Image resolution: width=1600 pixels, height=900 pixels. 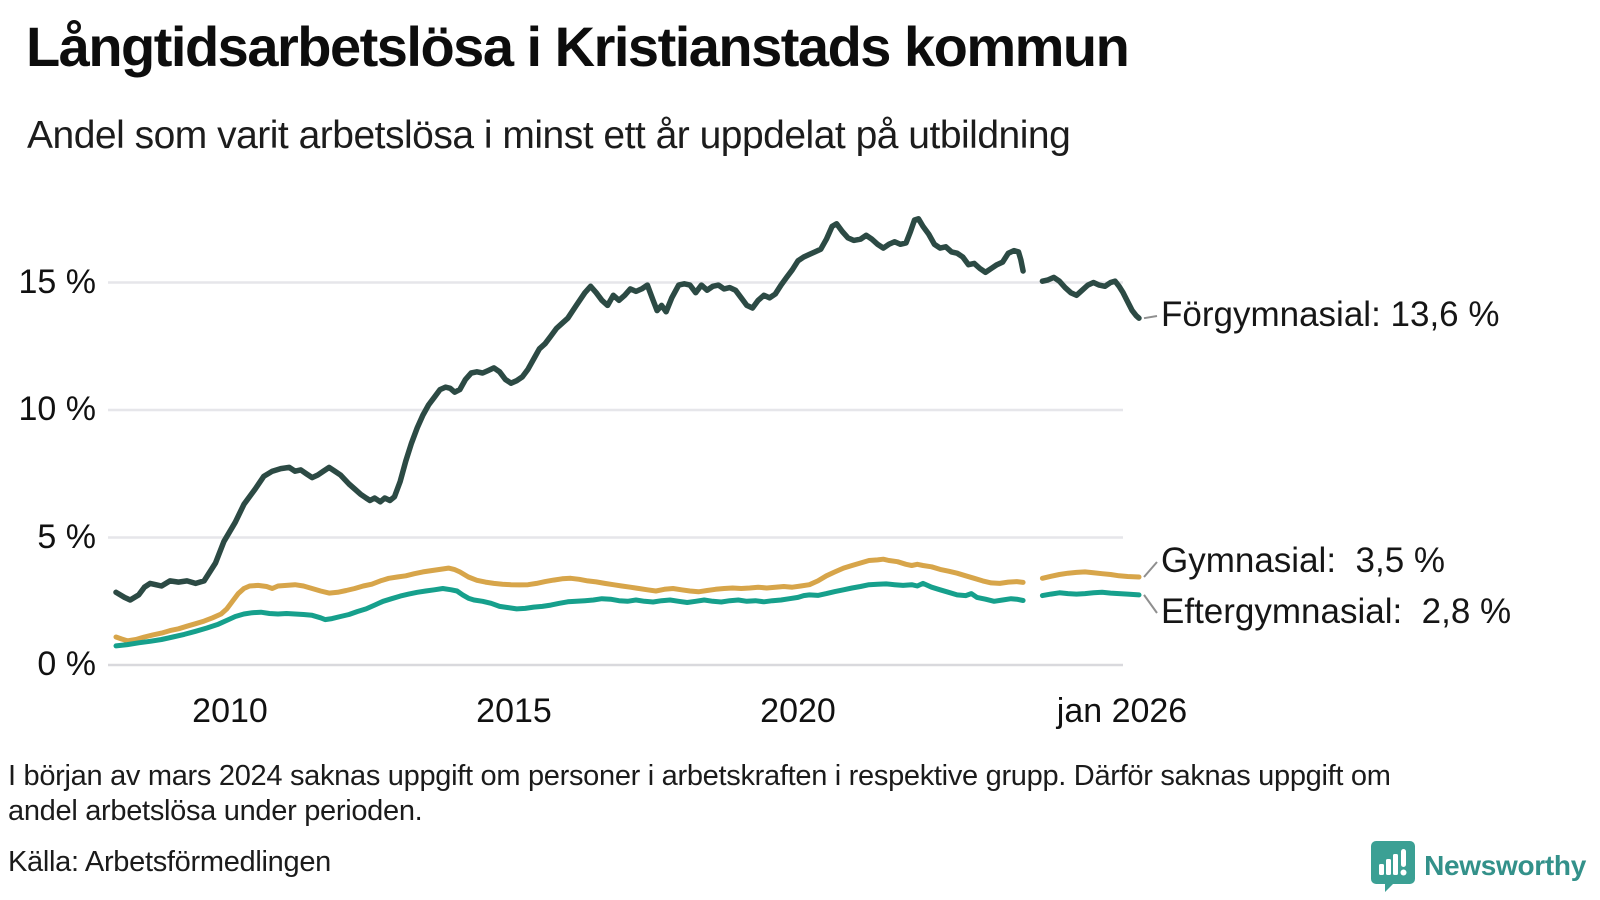 What do you see at coordinates (57, 281) in the screenshot?
I see `y-tick-label-15: 15 %` at bounding box center [57, 281].